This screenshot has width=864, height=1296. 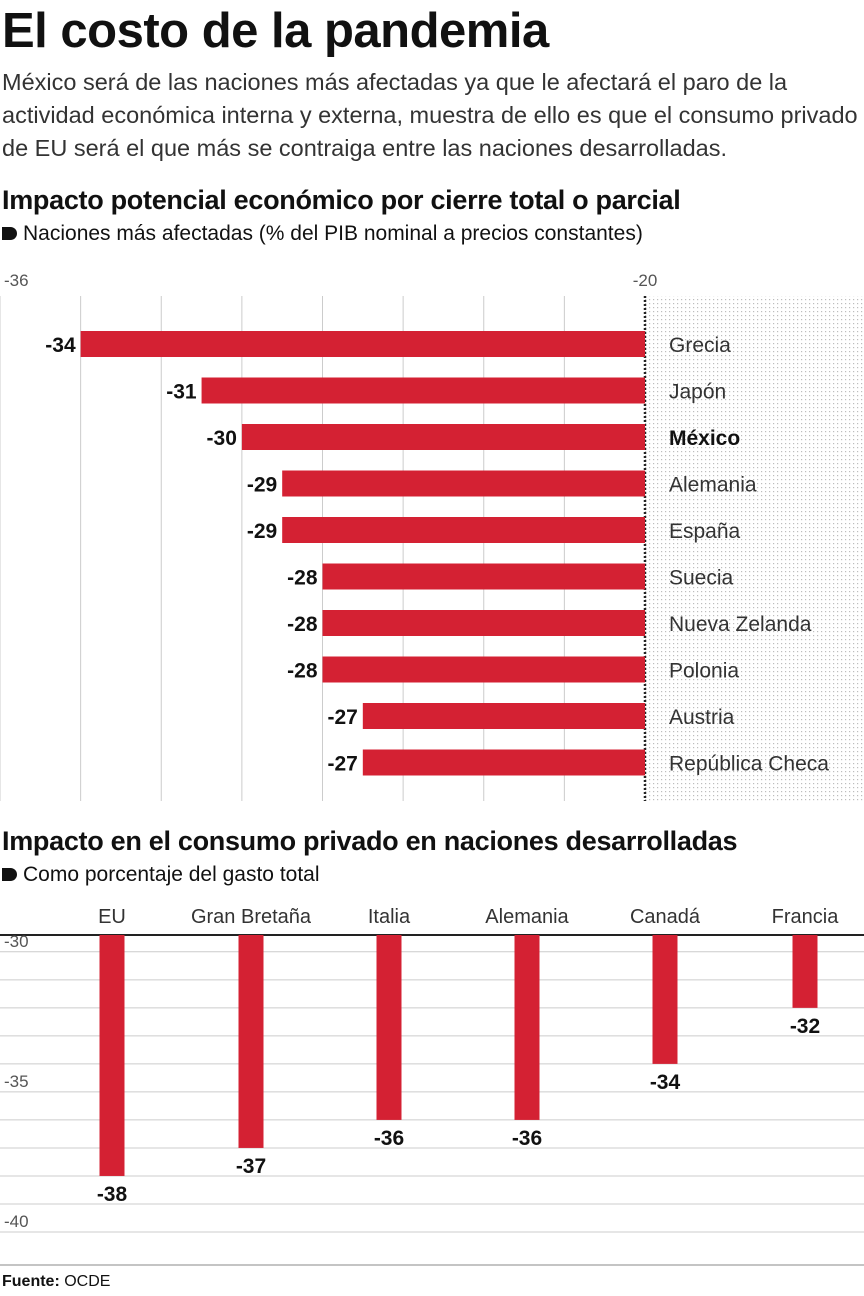 I want to click on category-label: Italia, so click(x=389, y=917).